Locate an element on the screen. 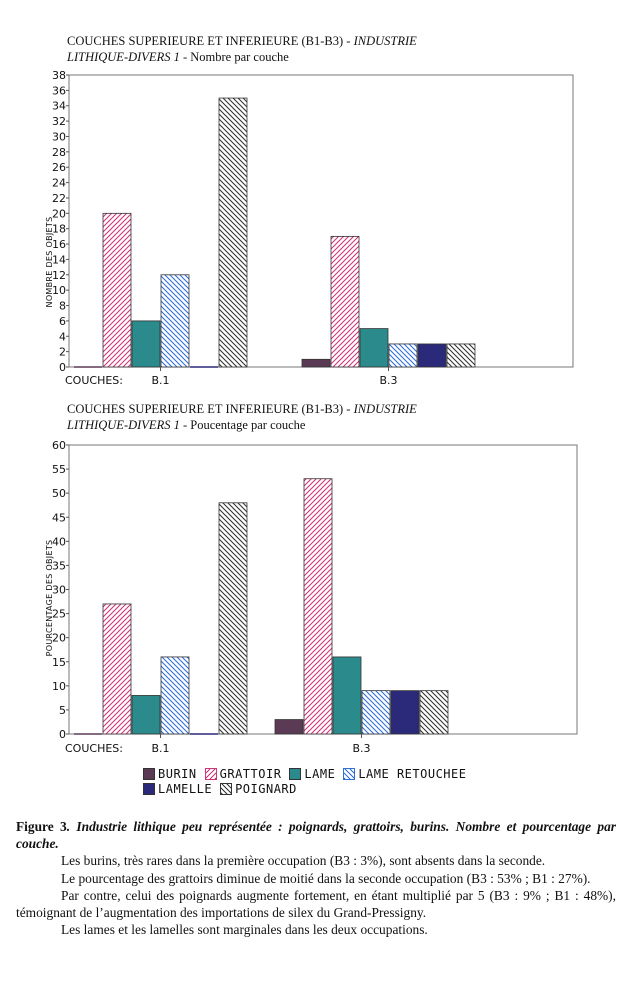 The width and height of the screenshot is (629, 998). legend-label-poignard: POIGNARD is located at coordinates (266, 788).